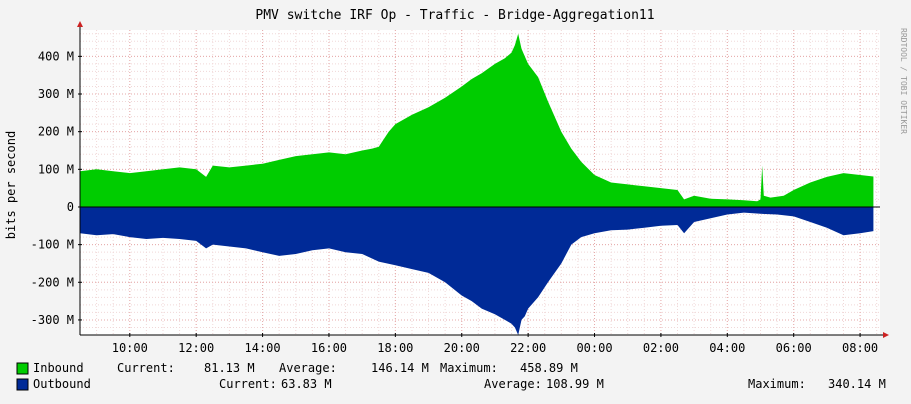  What do you see at coordinates (130, 348) in the screenshot?
I see `x-tick-label: 10:00` at bounding box center [130, 348].